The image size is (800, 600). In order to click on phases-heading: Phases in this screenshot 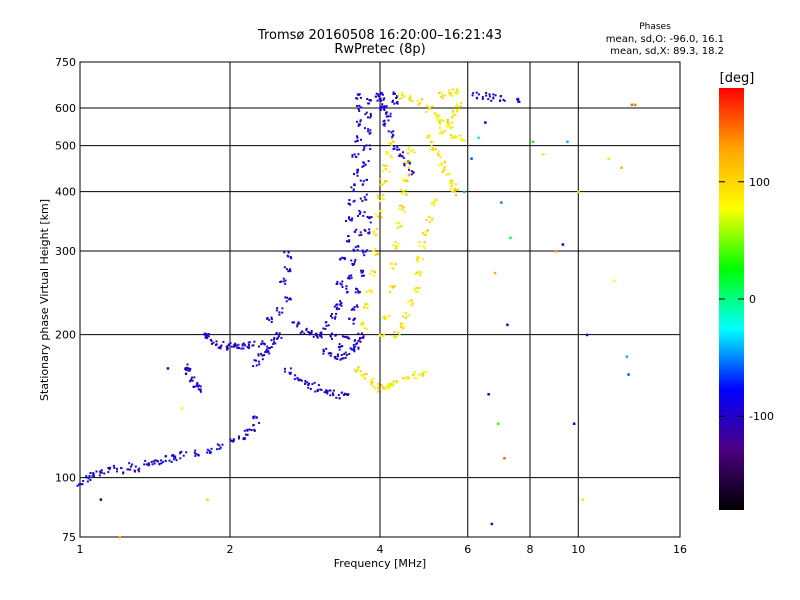, I will do `click(655, 27)`.